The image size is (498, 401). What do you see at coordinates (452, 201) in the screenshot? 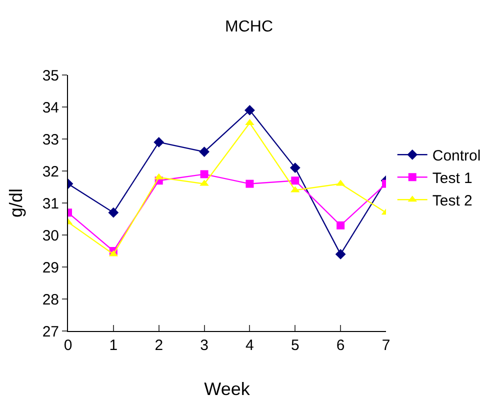
I see `legend-label: Test 2` at bounding box center [452, 201].